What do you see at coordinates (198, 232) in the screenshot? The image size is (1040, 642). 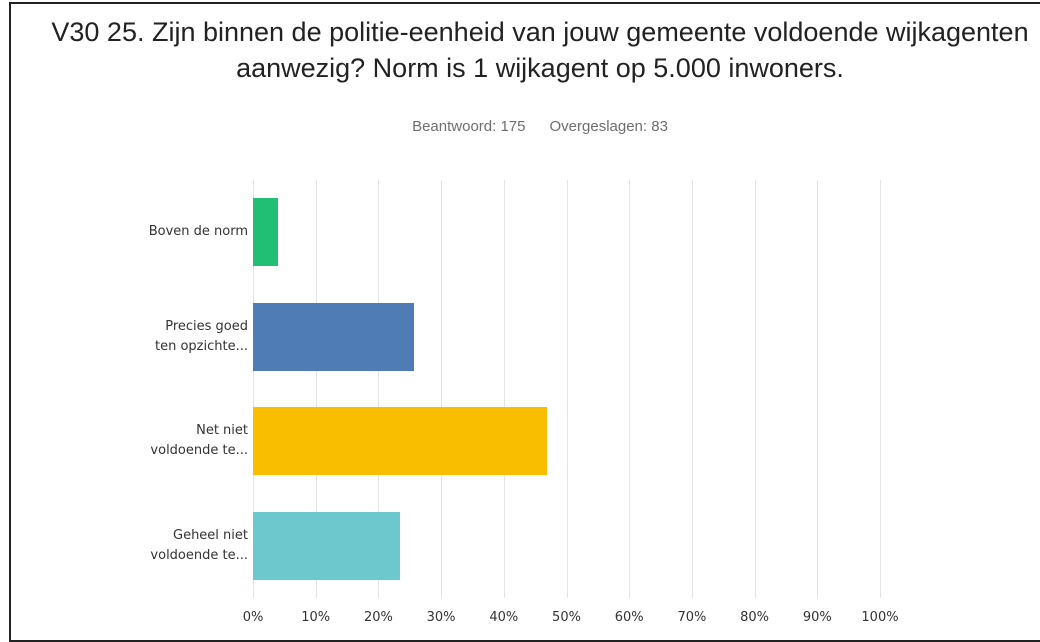 I see `y-tick-label: Boven de norm` at bounding box center [198, 232].